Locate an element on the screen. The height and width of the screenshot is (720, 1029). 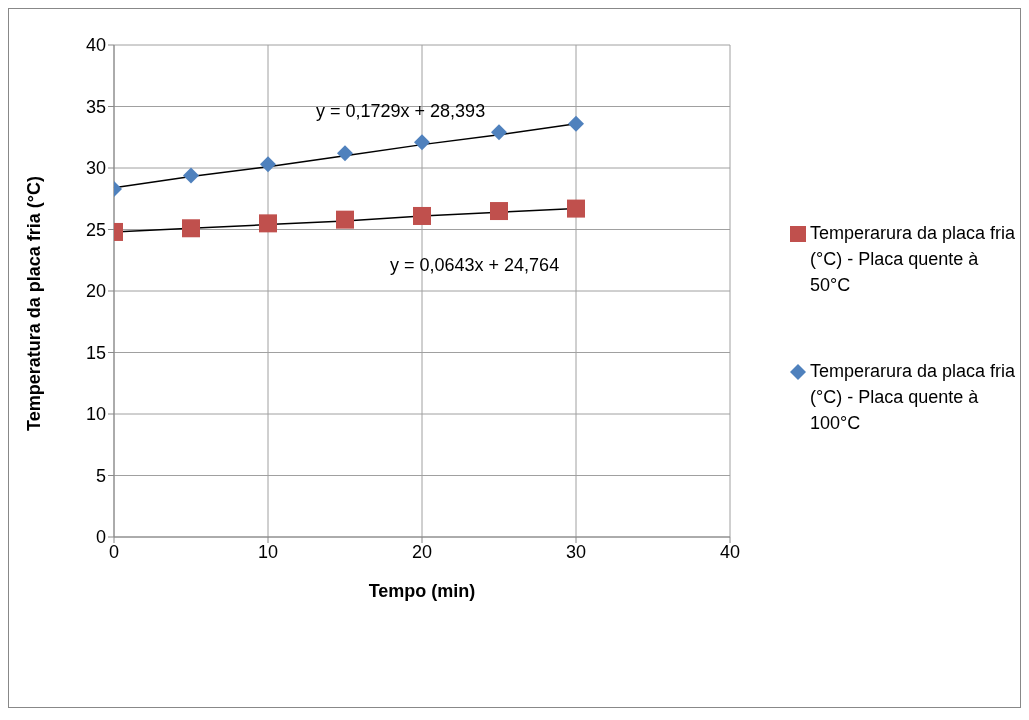
legend-label: Temperarura da placa fria (°C) - Placa quente à 50°C is located at coordinates (913, 259).